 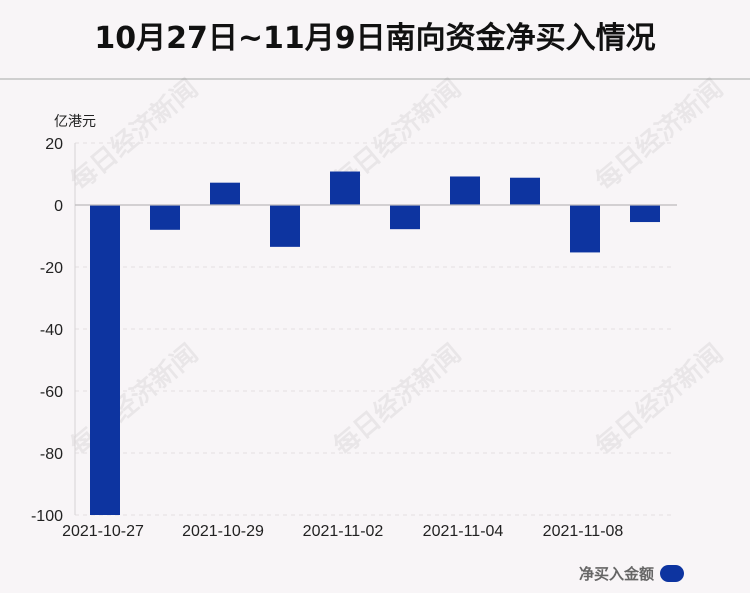 I want to click on x-tick-label: 2021-10-27, so click(x=103, y=531).